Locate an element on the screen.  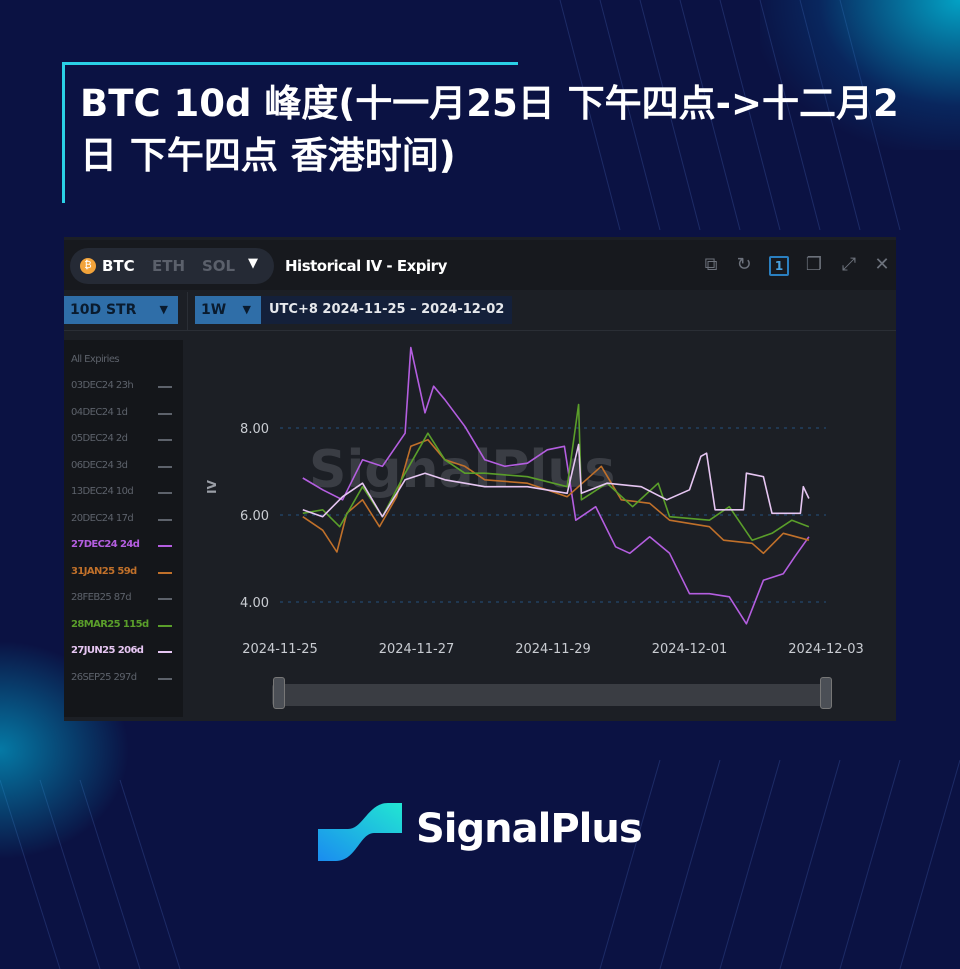
series-line-31jan25 is located at coordinates (556, 496).